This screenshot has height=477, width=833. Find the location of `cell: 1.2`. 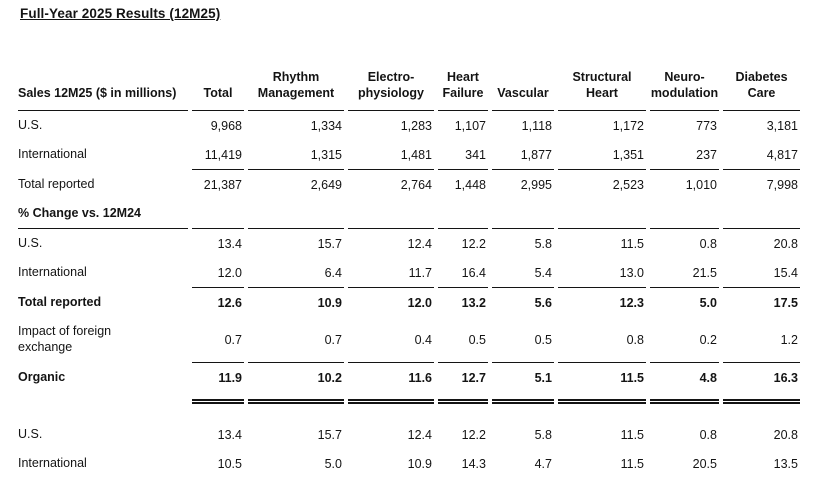

cell: 1.2 is located at coordinates (761, 340).